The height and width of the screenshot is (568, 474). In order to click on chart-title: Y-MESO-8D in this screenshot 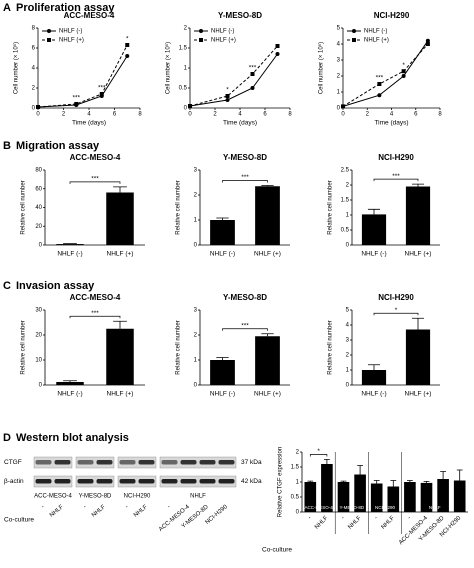, I will do `click(240, 15)`.